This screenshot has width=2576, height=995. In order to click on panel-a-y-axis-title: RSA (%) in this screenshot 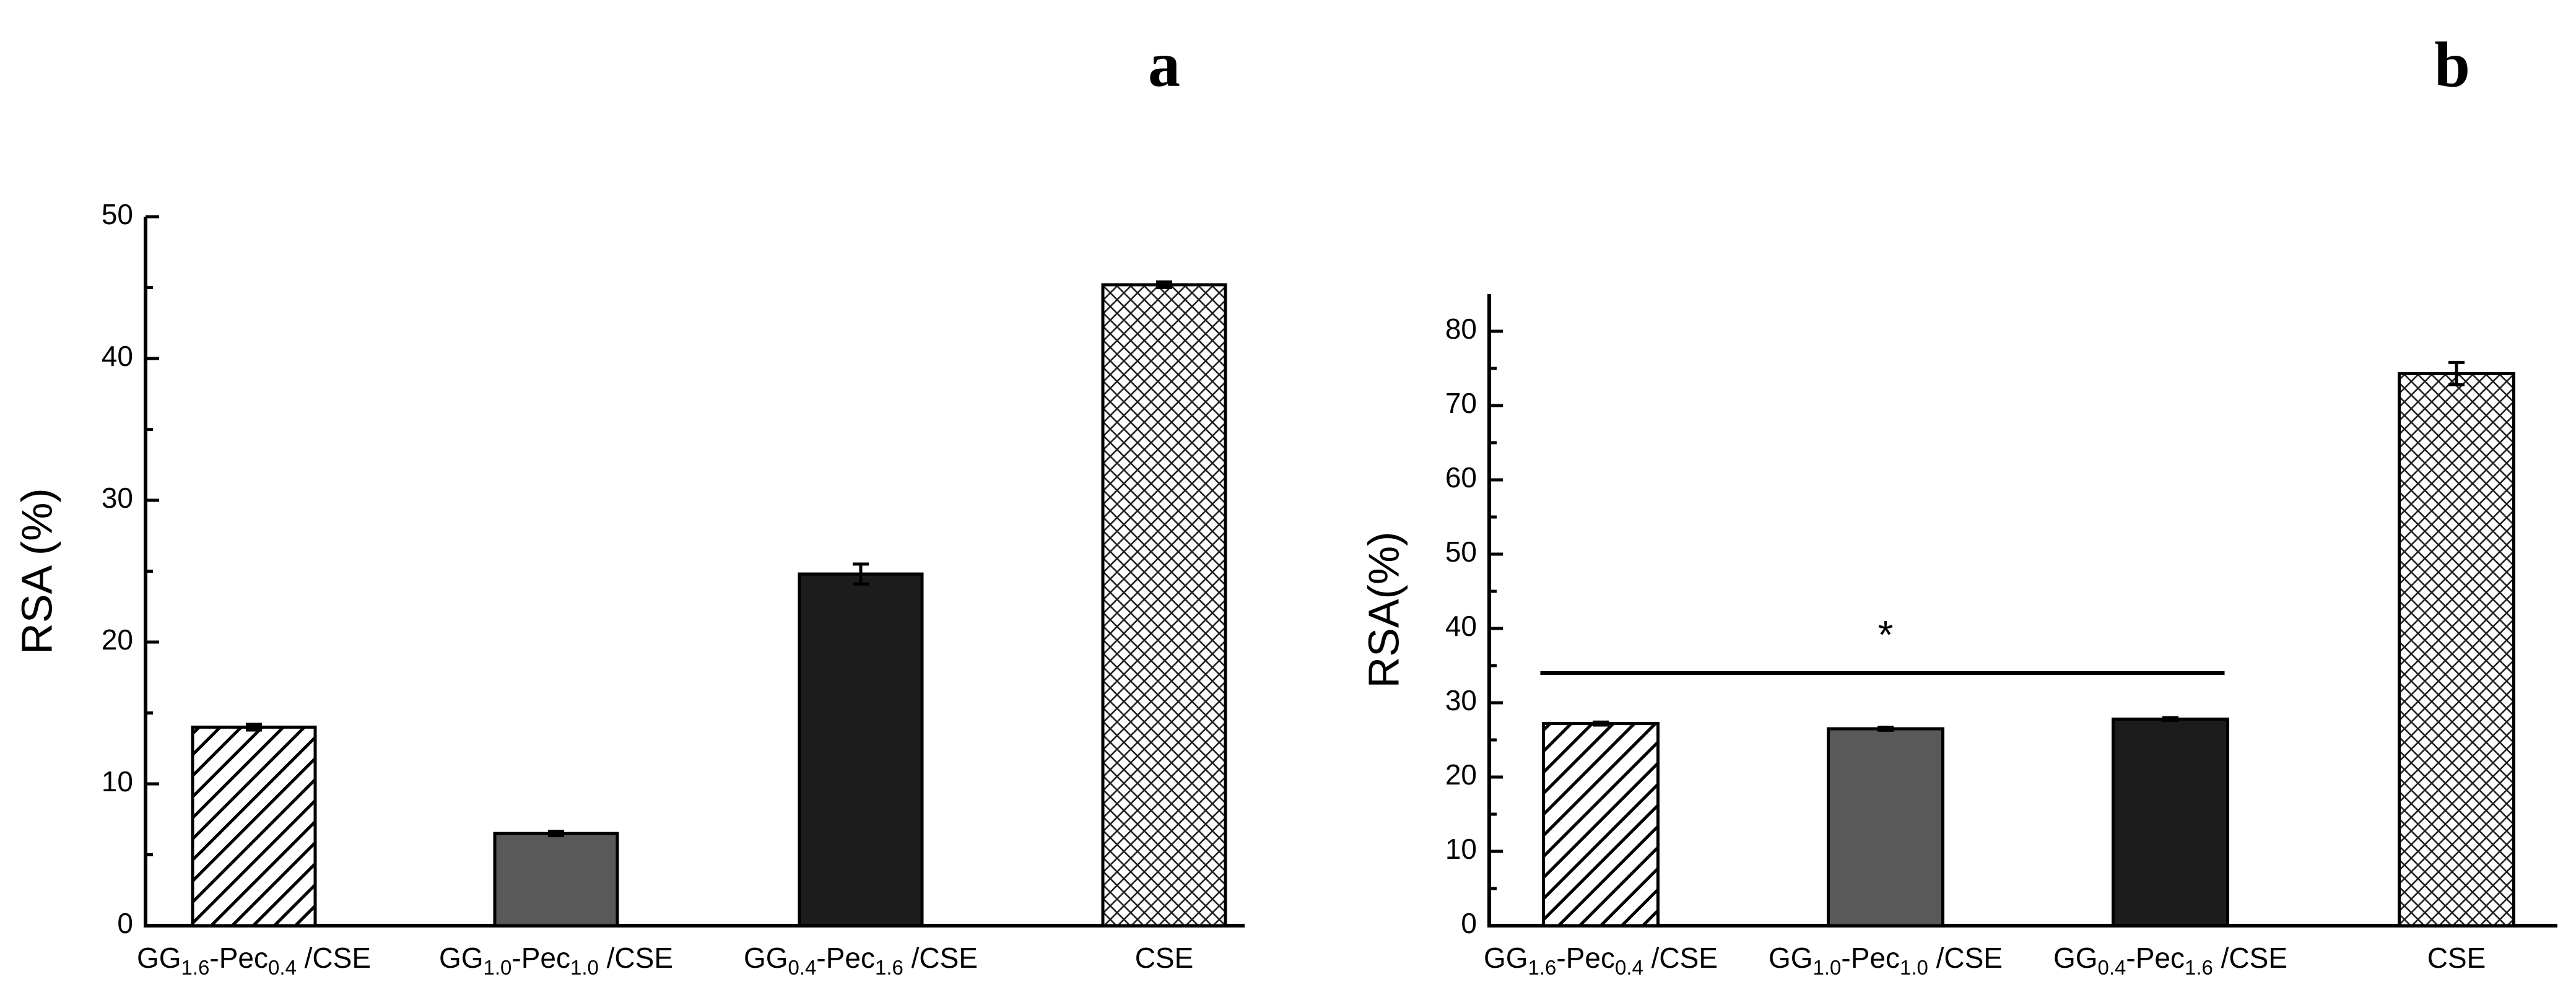, I will do `click(36, 571)`.